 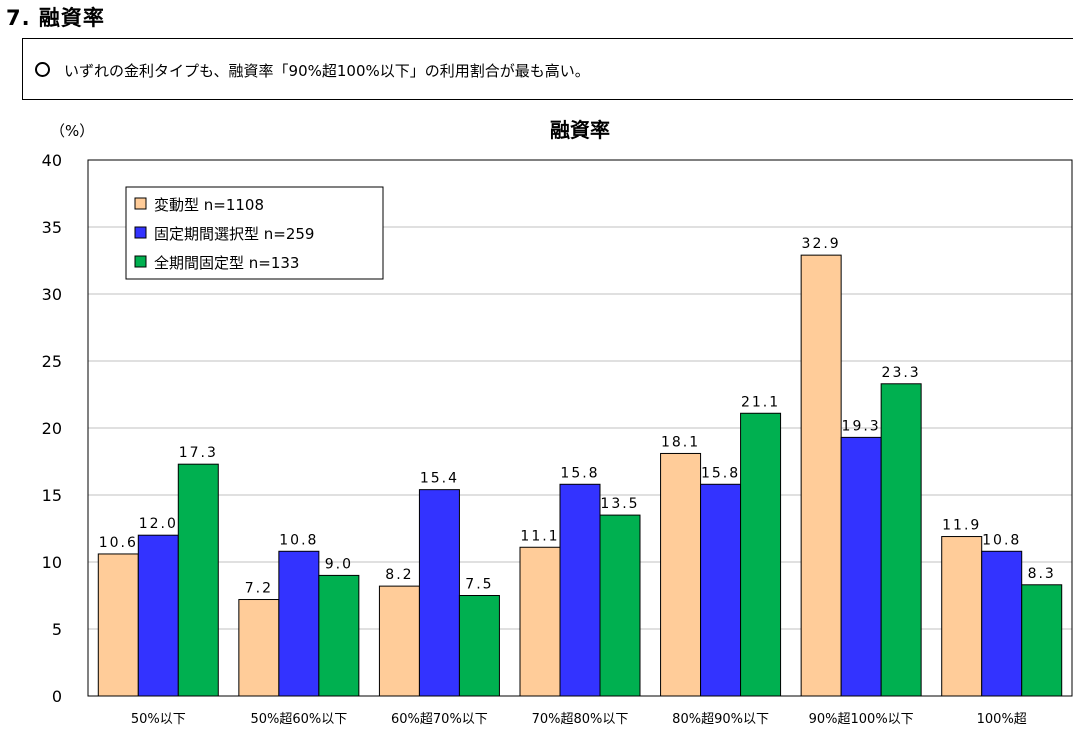 What do you see at coordinates (57, 696) in the screenshot?
I see `y-tick-label: 0` at bounding box center [57, 696].